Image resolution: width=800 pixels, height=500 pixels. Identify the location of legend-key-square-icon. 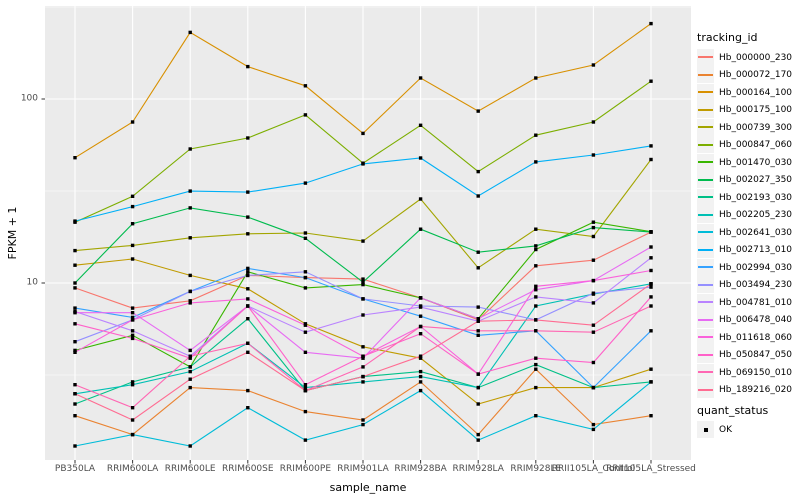
(705, 429).